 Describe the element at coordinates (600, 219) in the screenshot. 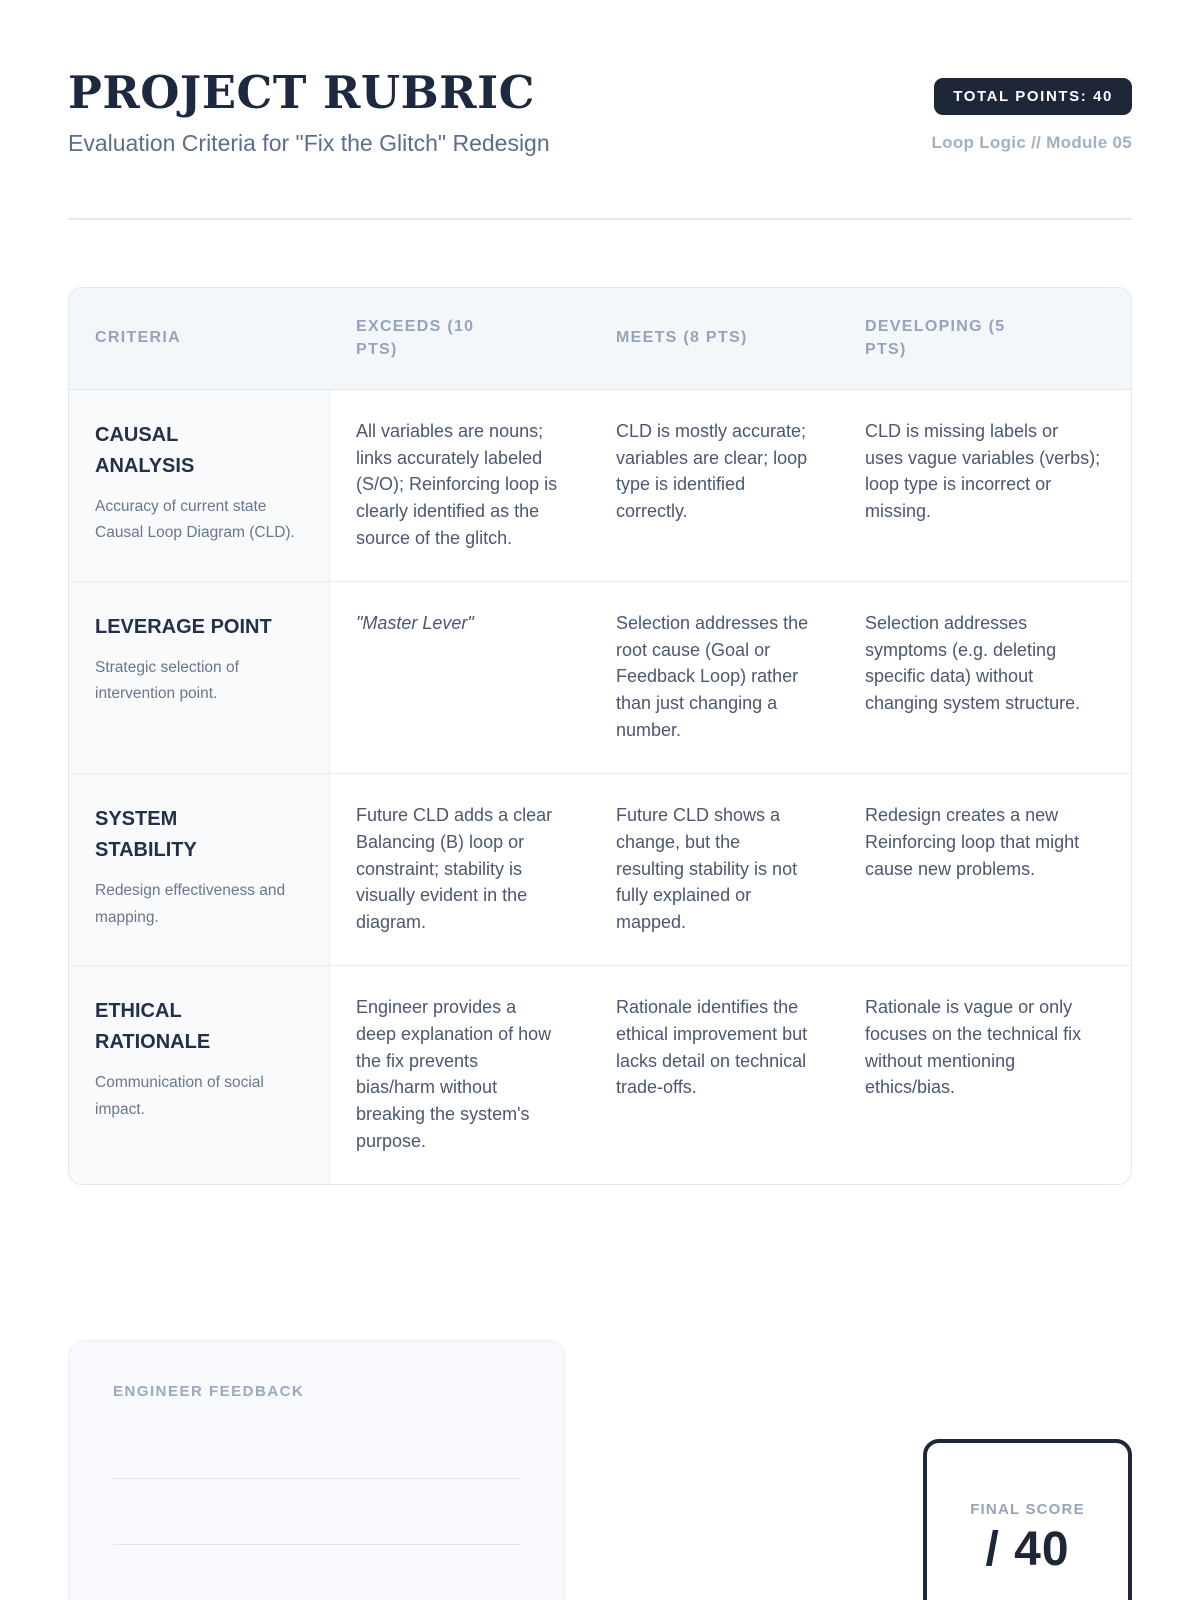

I see `header-divider` at that location.